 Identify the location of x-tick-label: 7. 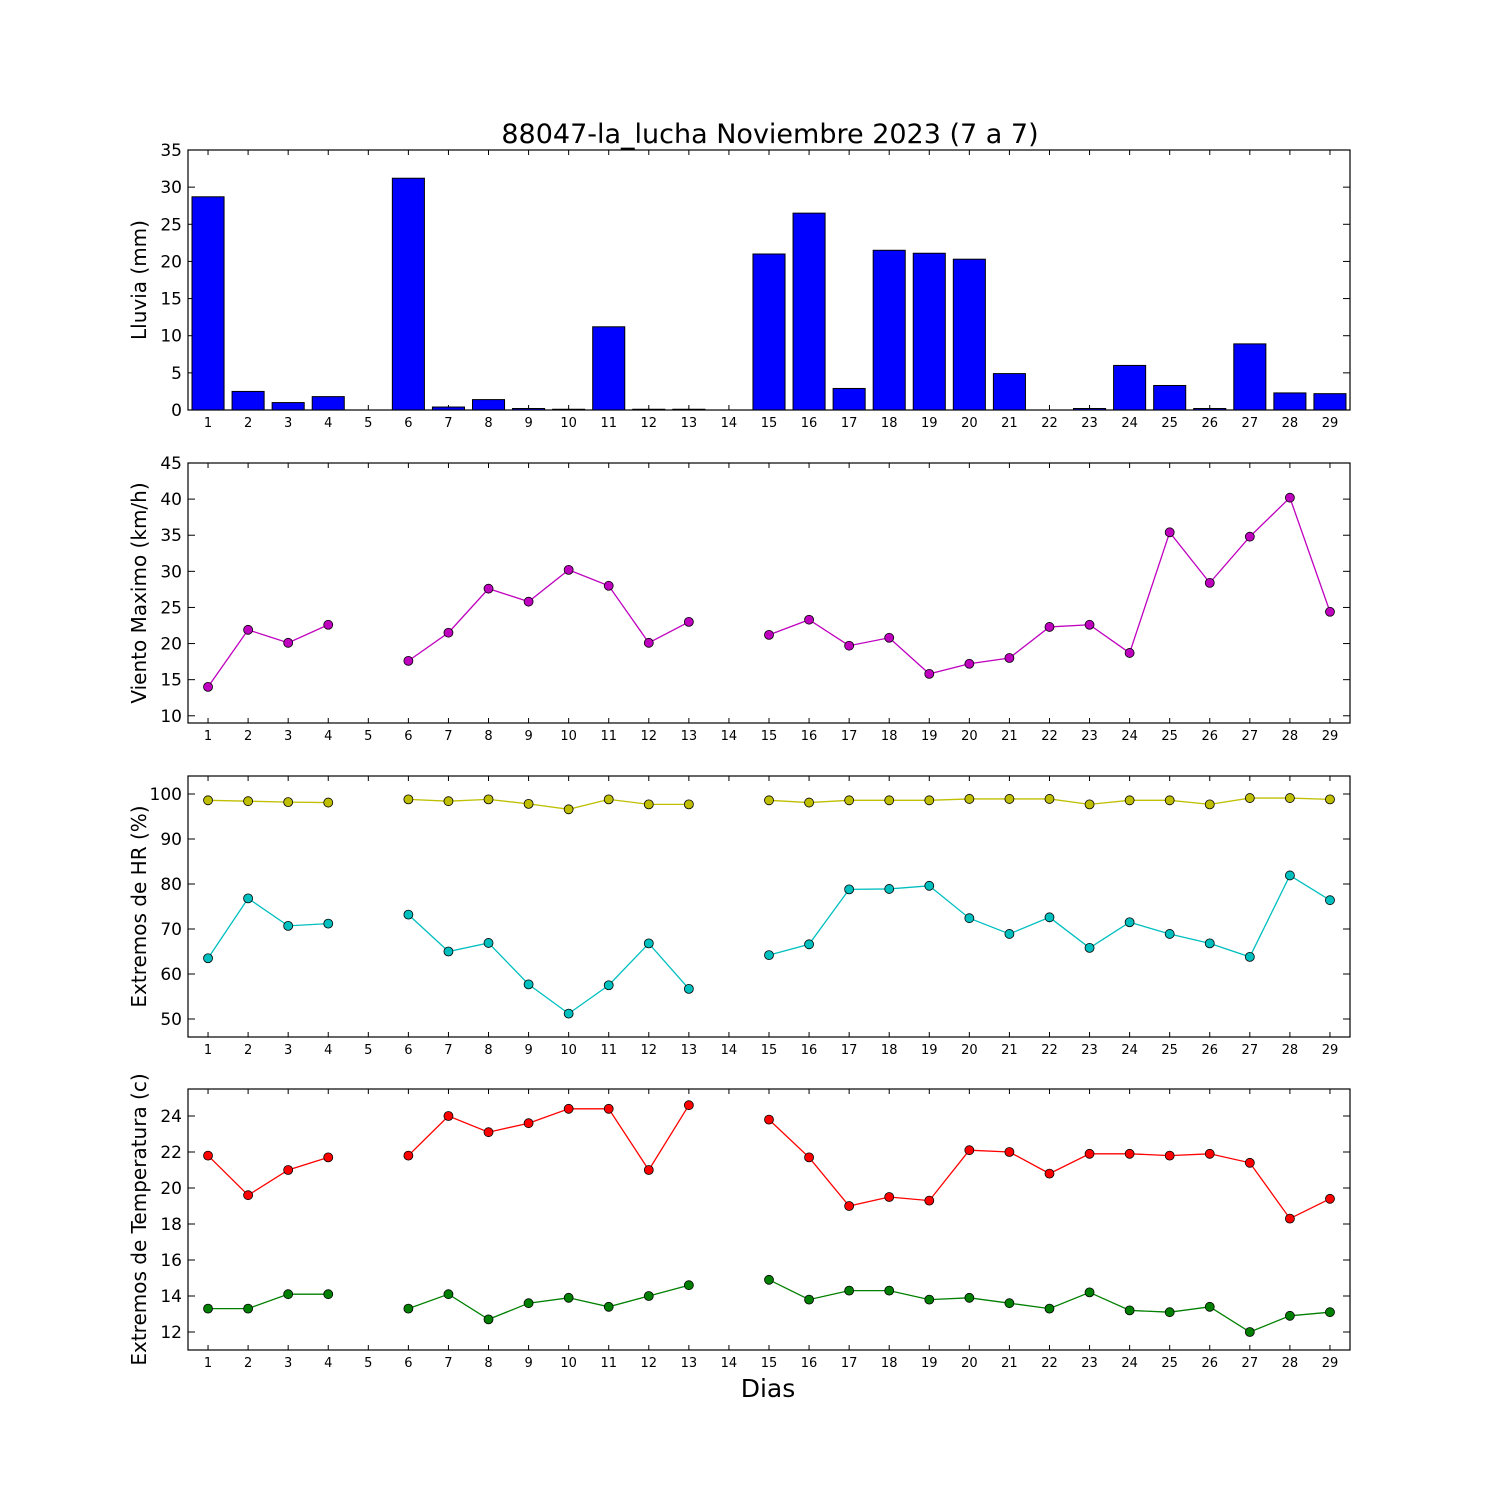
(448, 423).